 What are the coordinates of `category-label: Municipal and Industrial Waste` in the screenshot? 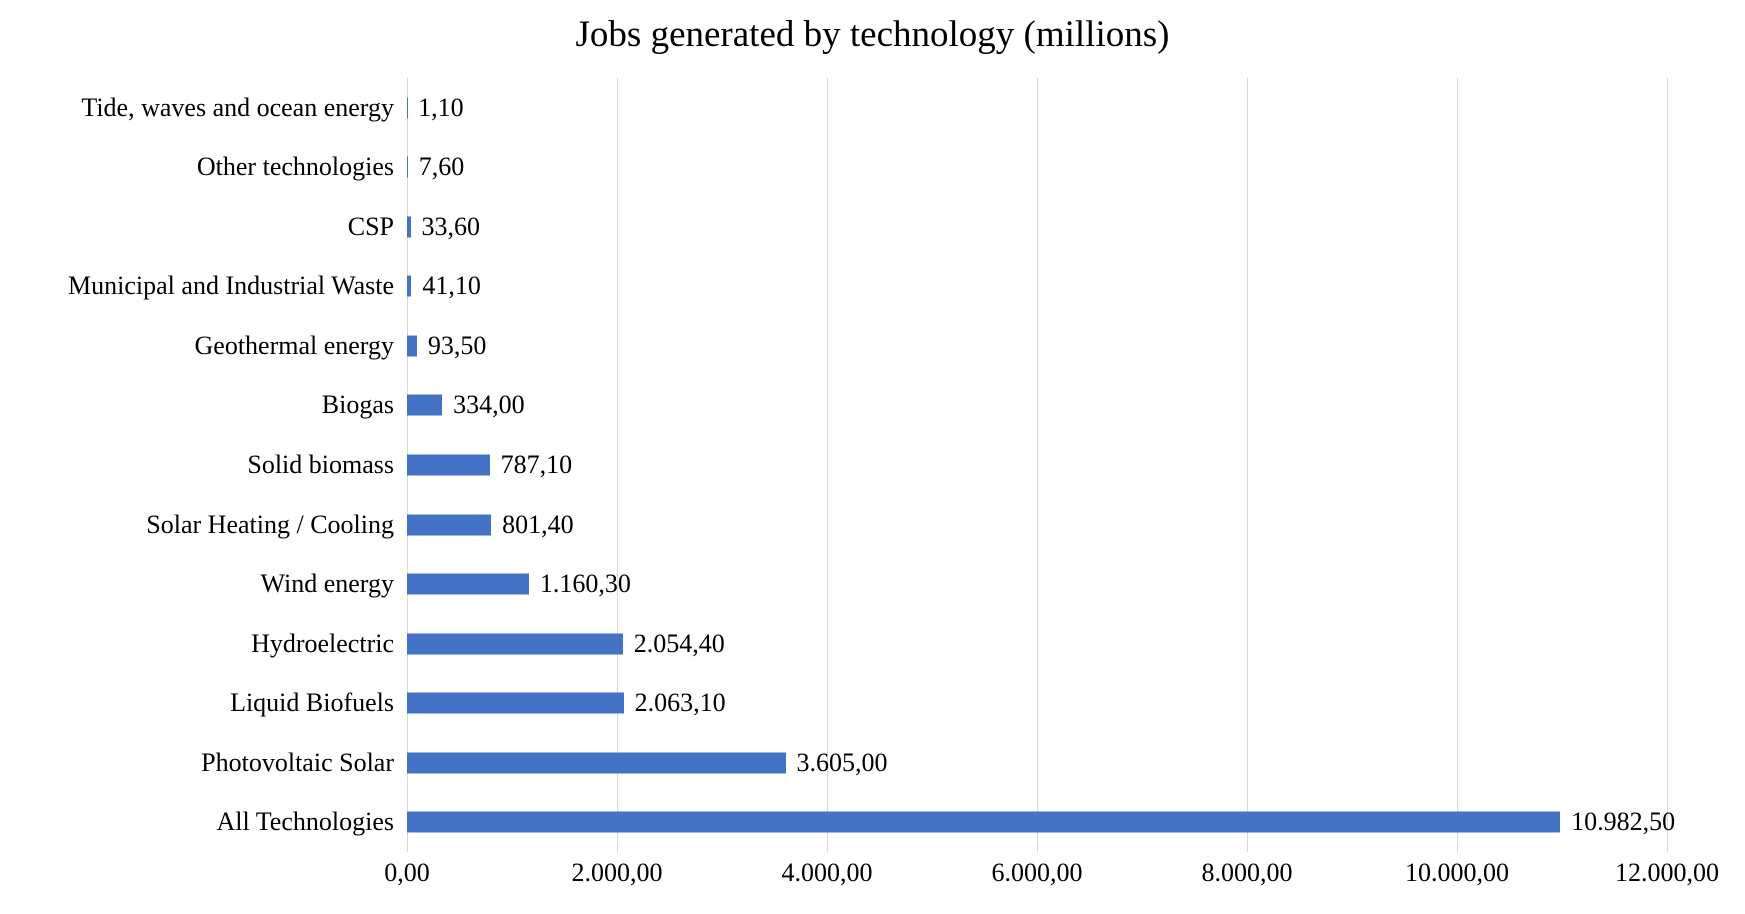 It's located at (231, 286).